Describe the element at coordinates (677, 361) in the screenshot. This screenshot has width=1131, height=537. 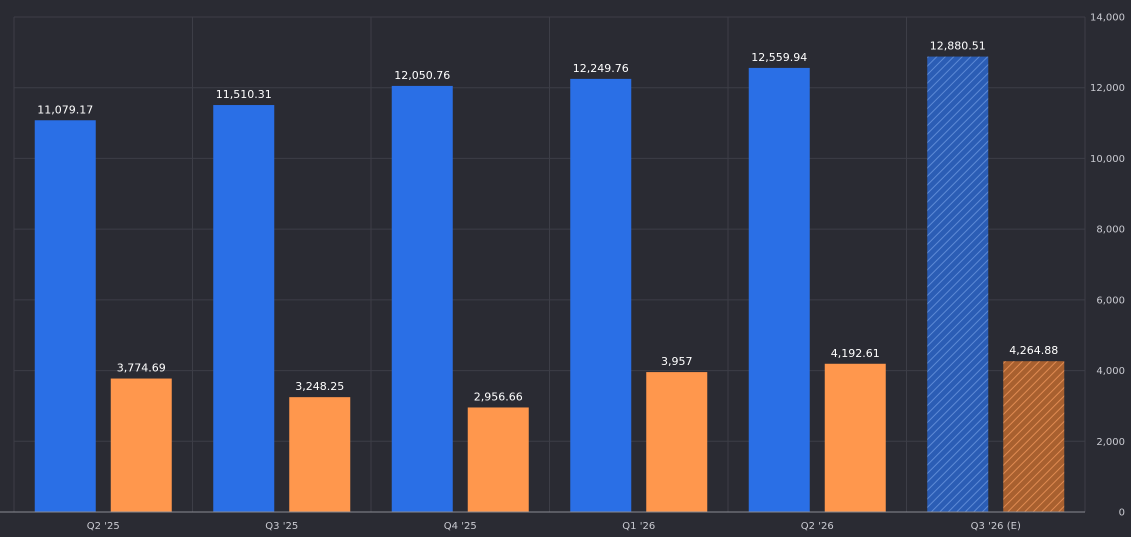
I see `bar-value-label: 3,957` at that location.